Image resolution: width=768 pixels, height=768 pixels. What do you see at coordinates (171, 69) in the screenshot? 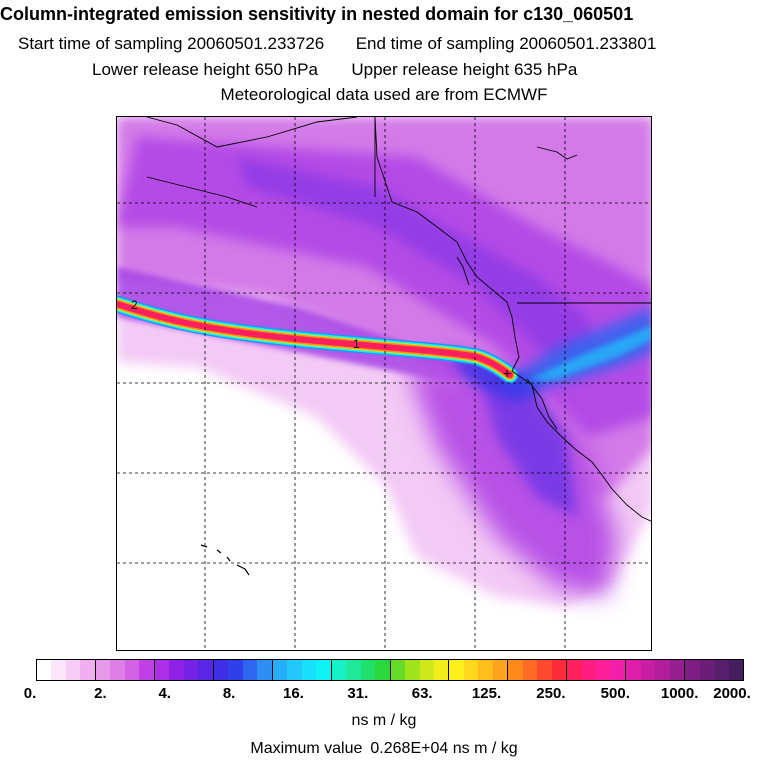
I see `lower-release-label: Lower release height` at bounding box center [171, 69].